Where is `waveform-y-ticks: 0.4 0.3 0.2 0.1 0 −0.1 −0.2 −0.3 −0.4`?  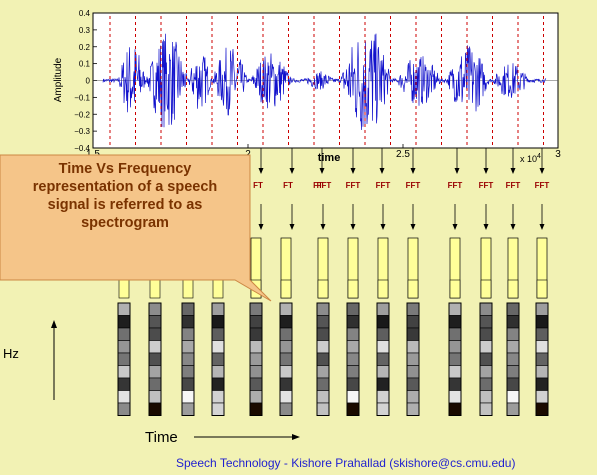 waveform-y-ticks: 0.4 0.3 0.2 0.1 0 −0.1 −0.2 −0.3 −0.4 is located at coordinates (85, 81).